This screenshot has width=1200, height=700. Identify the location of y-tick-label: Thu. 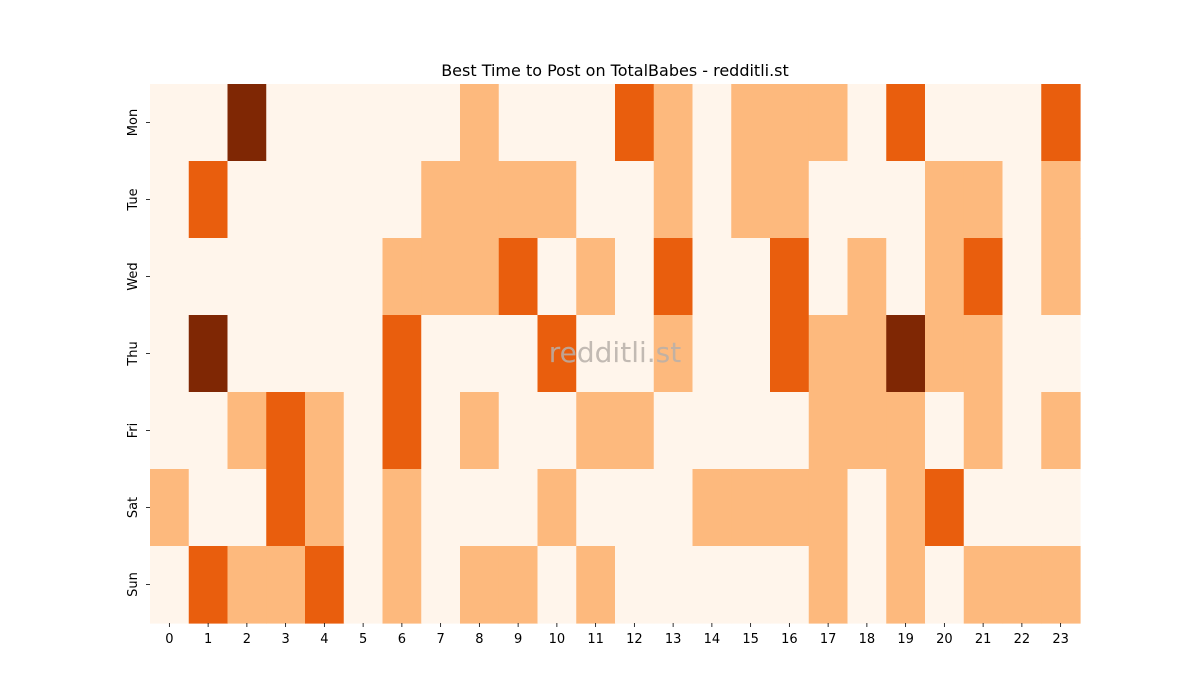
(133, 353).